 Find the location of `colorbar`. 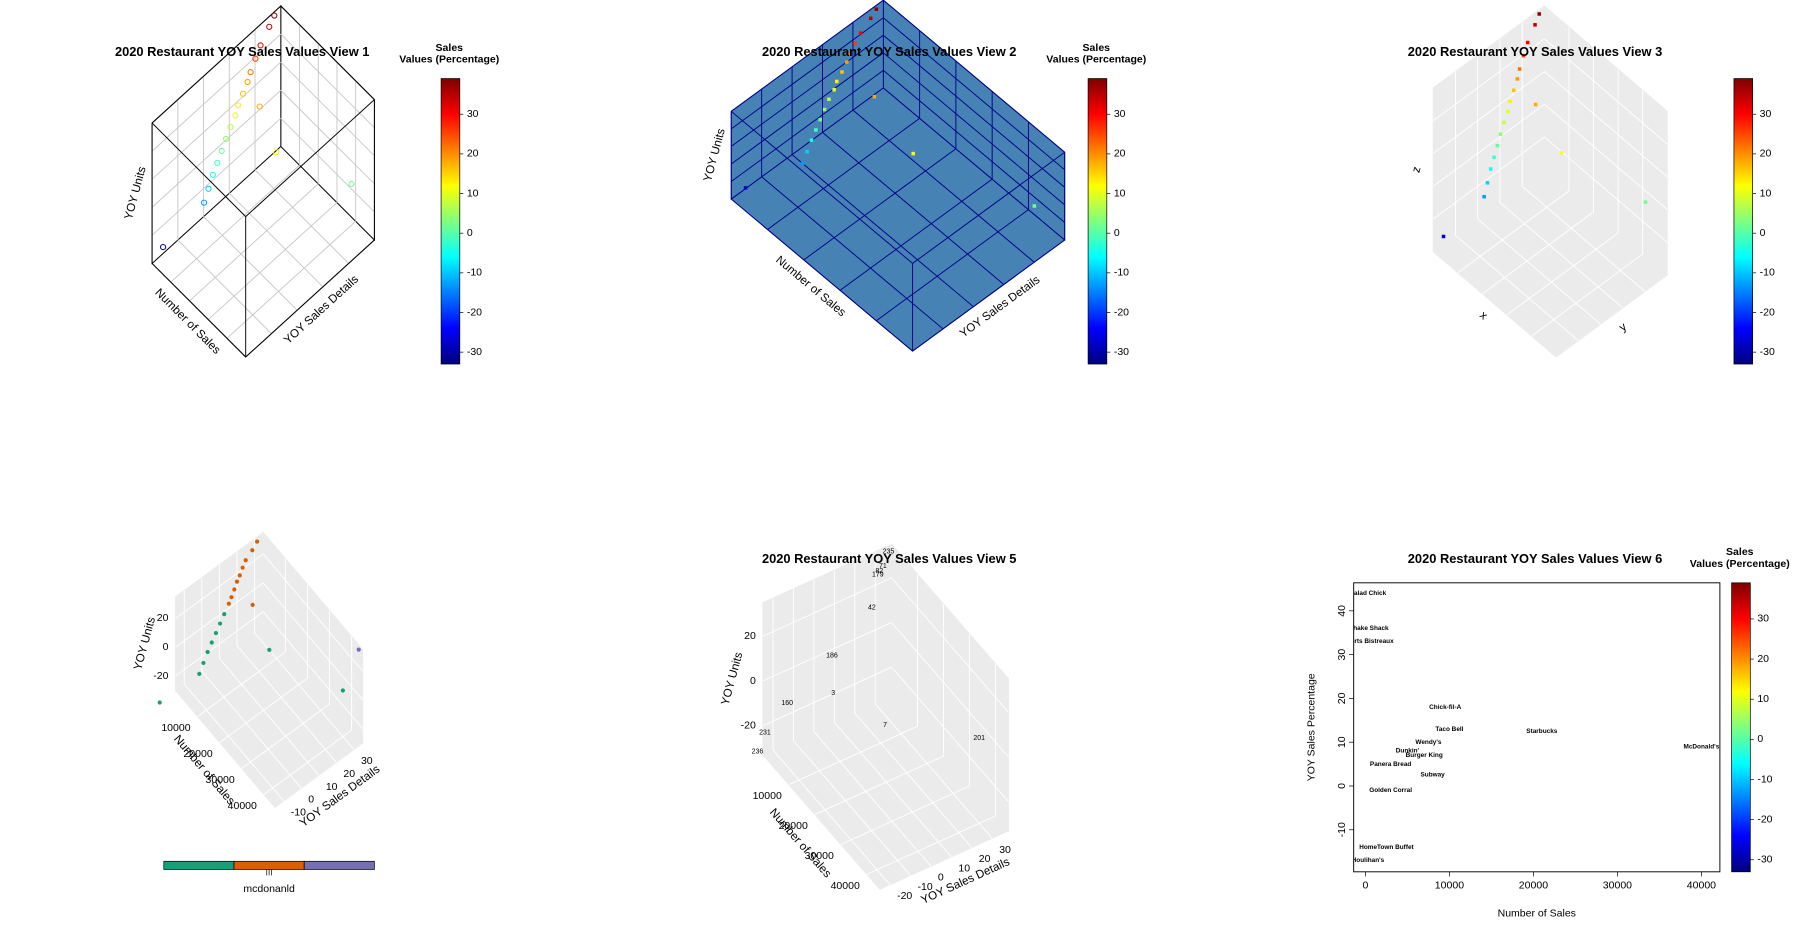

colorbar is located at coordinates (1097, 221).